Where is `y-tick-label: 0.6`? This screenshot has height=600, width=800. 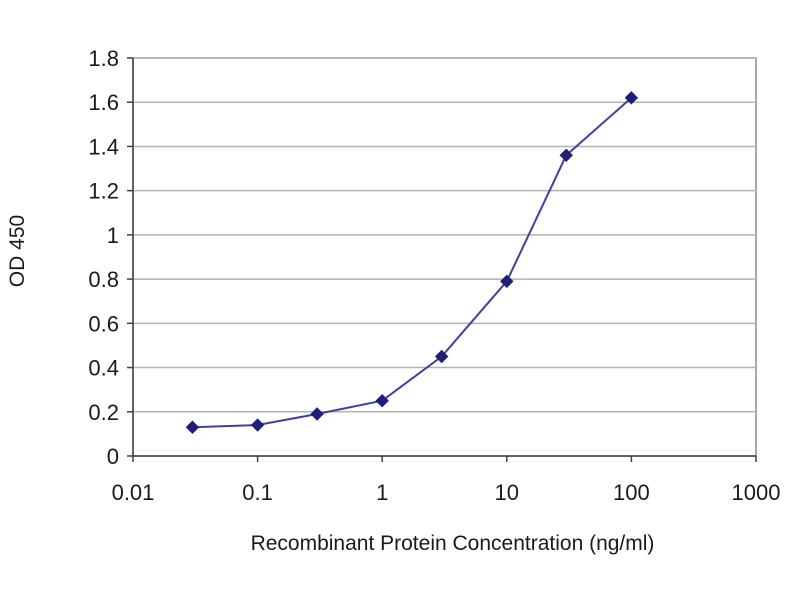
y-tick-label: 0.6 is located at coordinates (103, 323).